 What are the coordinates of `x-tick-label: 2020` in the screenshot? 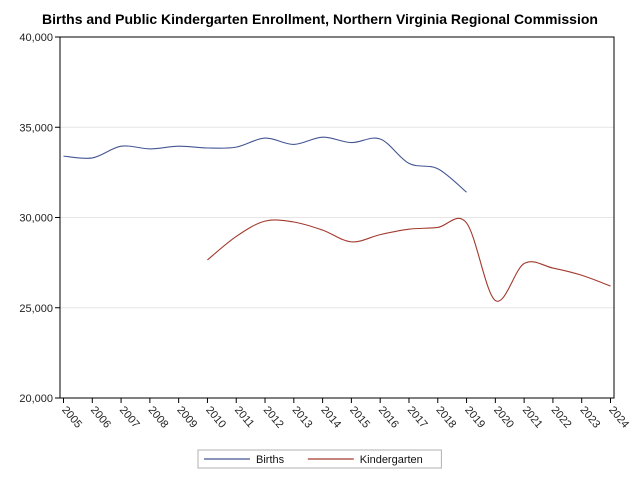 It's located at (503, 417).